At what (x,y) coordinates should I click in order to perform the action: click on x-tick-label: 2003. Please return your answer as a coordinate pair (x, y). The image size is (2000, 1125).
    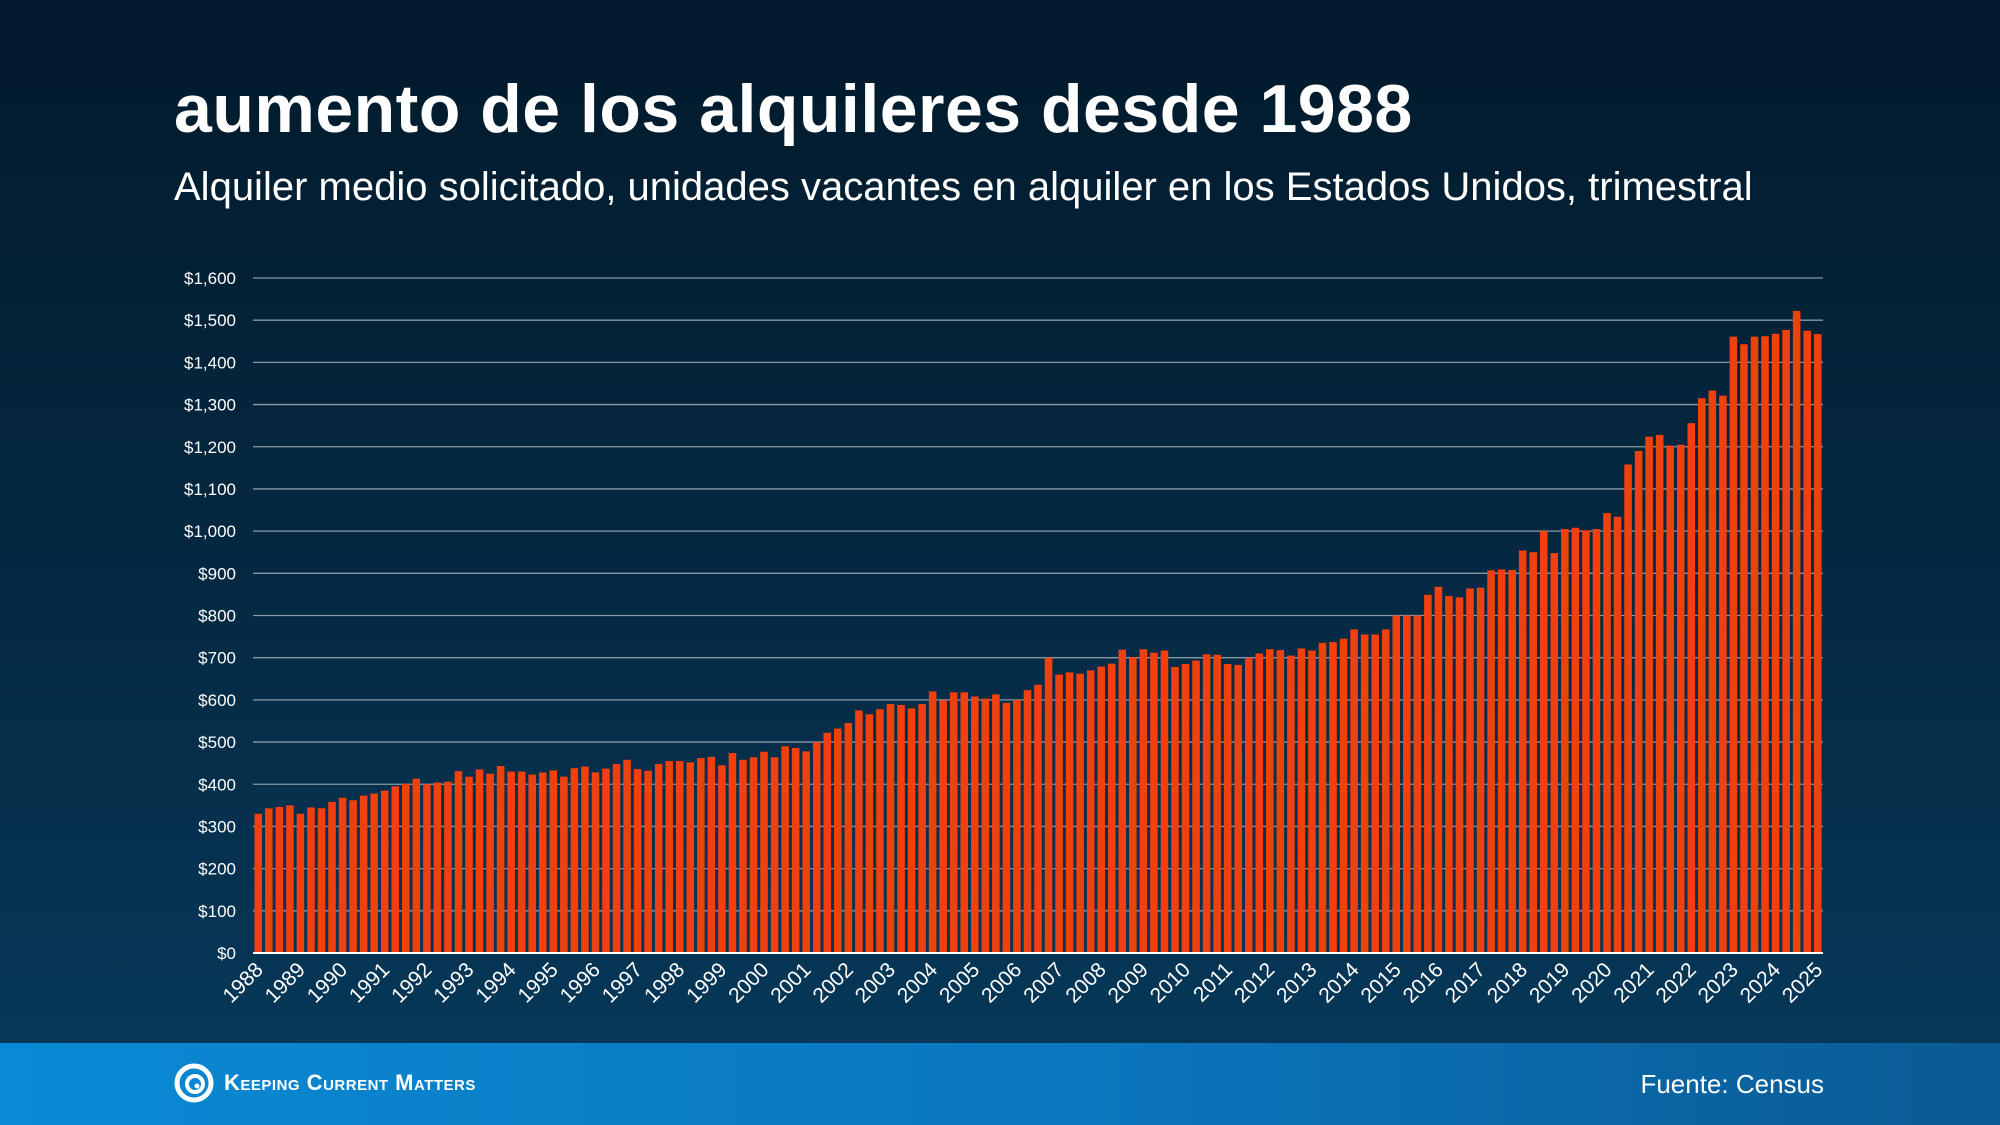
    Looking at the image, I should click on (875, 982).